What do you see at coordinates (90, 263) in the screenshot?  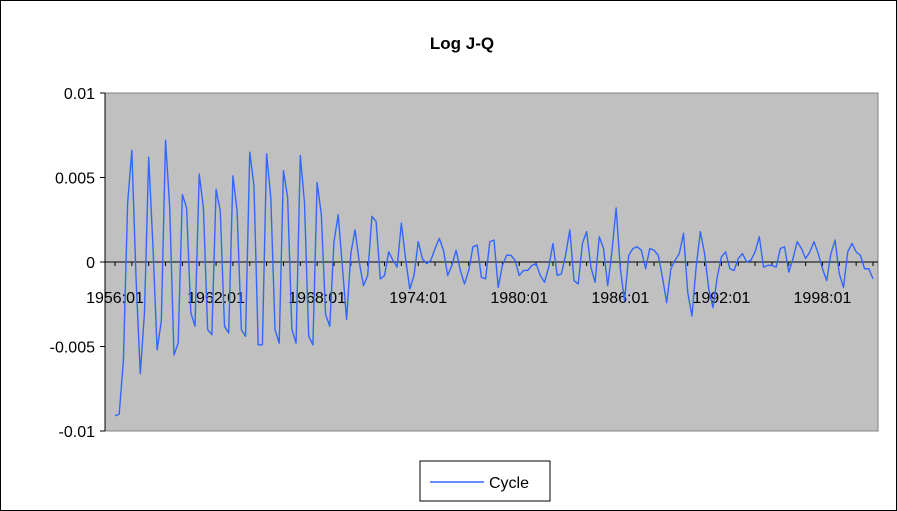 I see `y-tick-label: 0` at bounding box center [90, 263].